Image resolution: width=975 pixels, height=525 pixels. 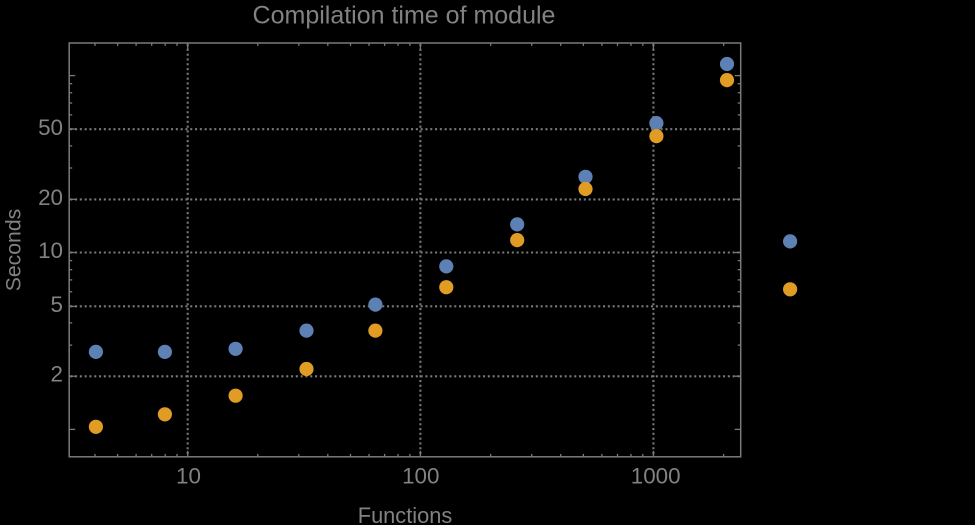 What do you see at coordinates (656, 475) in the screenshot?
I see `svg-text: 1000` at bounding box center [656, 475].